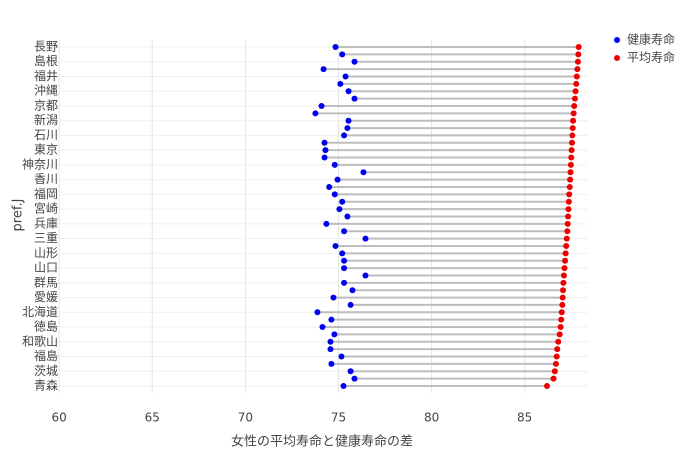 Image resolution: width=700 pixels, height=450 pixels. Describe the element at coordinates (46, 47) in the screenshot. I see `y-tick-label: 長野` at that location.